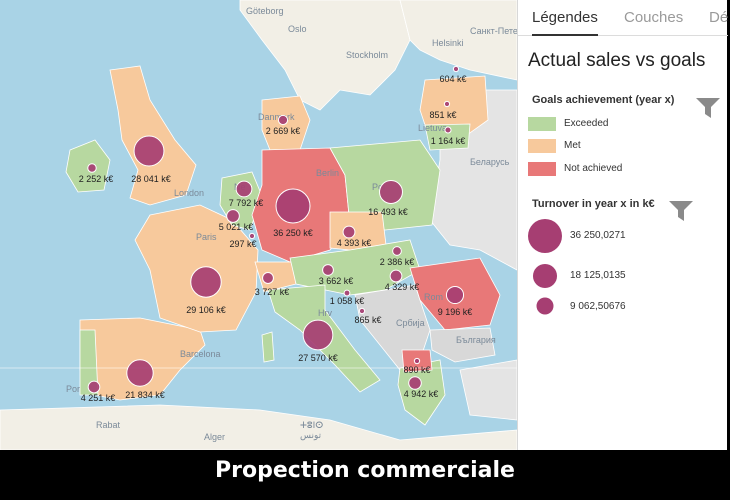 Image resolution: width=730 pixels, height=500 pixels. Describe the element at coordinates (593, 168) in the screenshot. I see `color-legend-label: Not achieved` at that location.